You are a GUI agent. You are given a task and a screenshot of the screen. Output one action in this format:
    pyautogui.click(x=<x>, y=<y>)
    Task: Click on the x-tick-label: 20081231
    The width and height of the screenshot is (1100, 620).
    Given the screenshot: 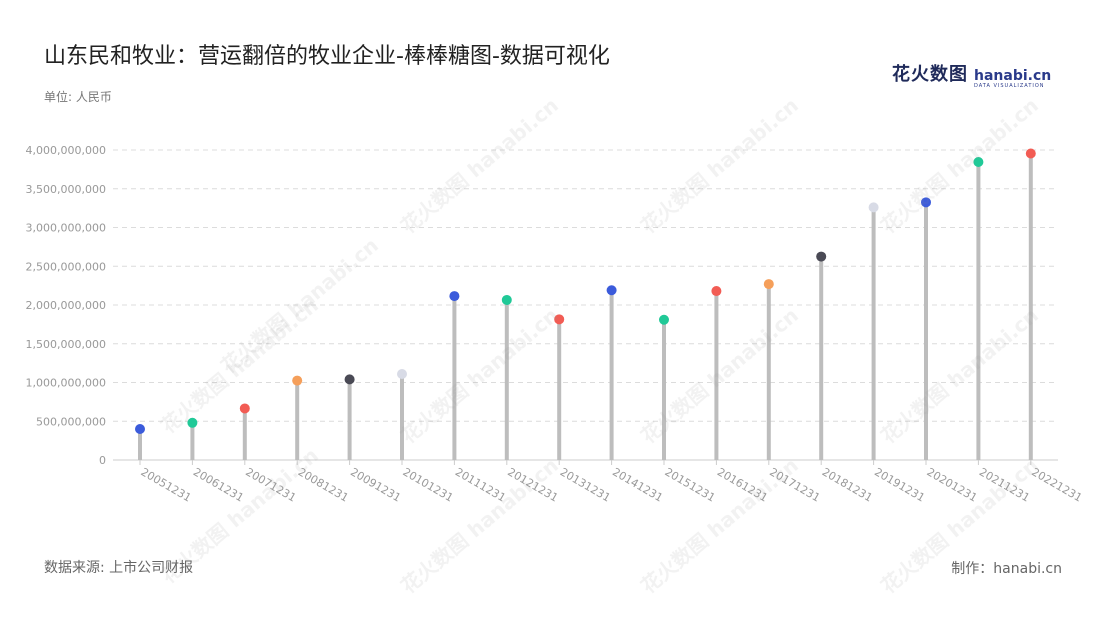 What is the action you would take?
    pyautogui.click(x=323, y=484)
    